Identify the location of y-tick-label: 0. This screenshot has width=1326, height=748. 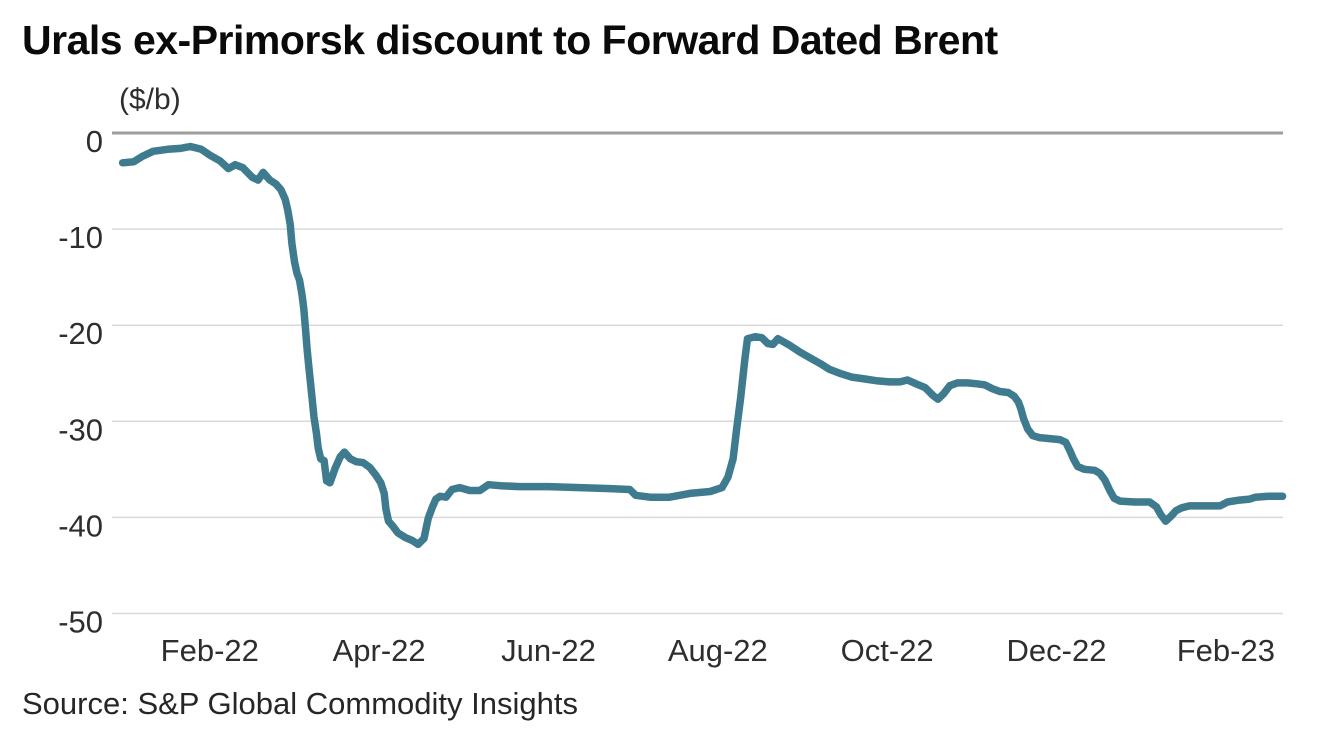
(94, 141).